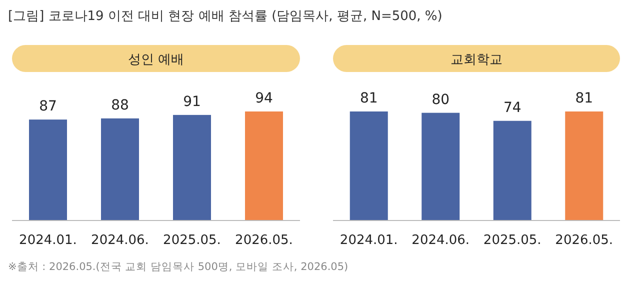 Image resolution: width=633 pixels, height=289 pixels. I want to click on text: [그림] 코로나19 이전 대비 현장 예배 참석률 (담임목사, 평균, N=500, %), so click(225, 16).